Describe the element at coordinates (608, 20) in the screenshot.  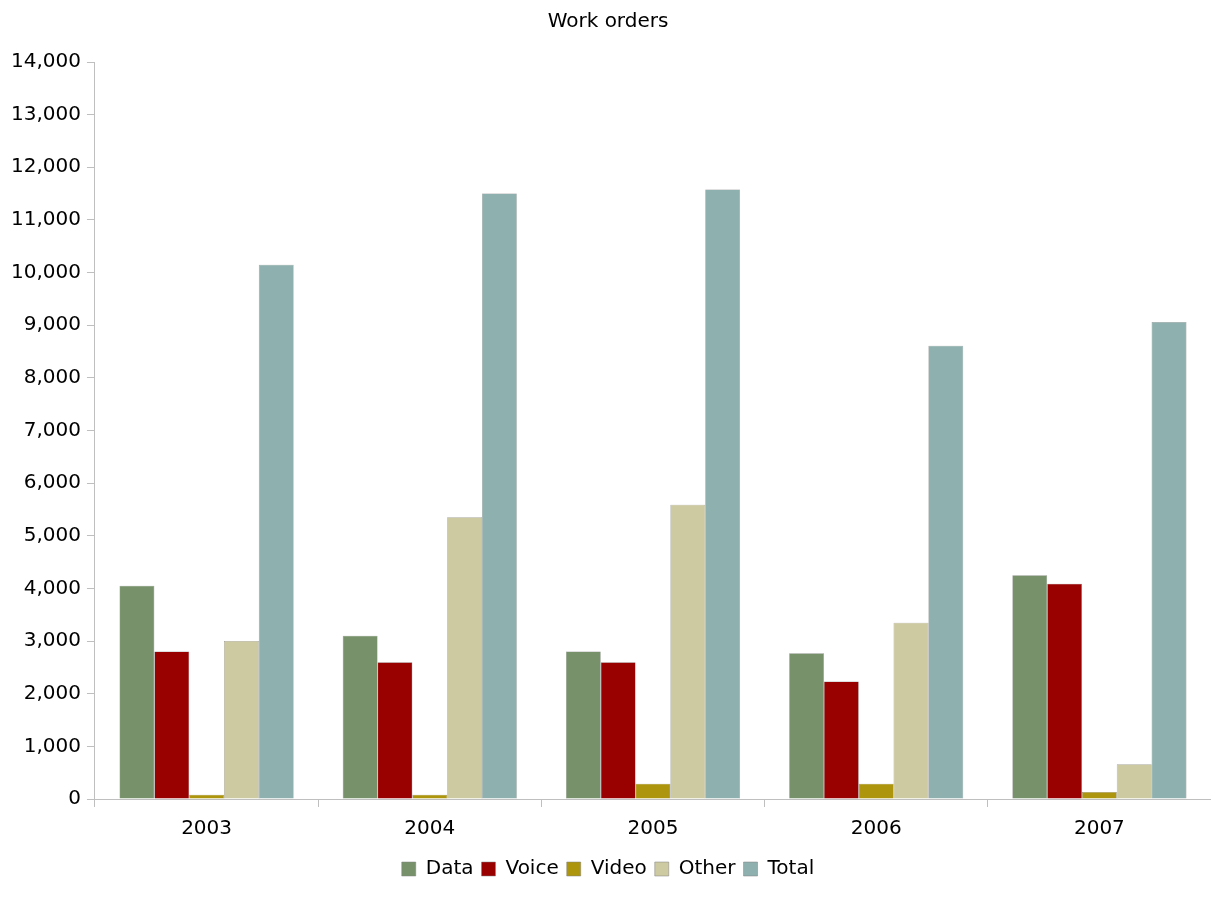
I see `chart-title: Work orders` at that location.